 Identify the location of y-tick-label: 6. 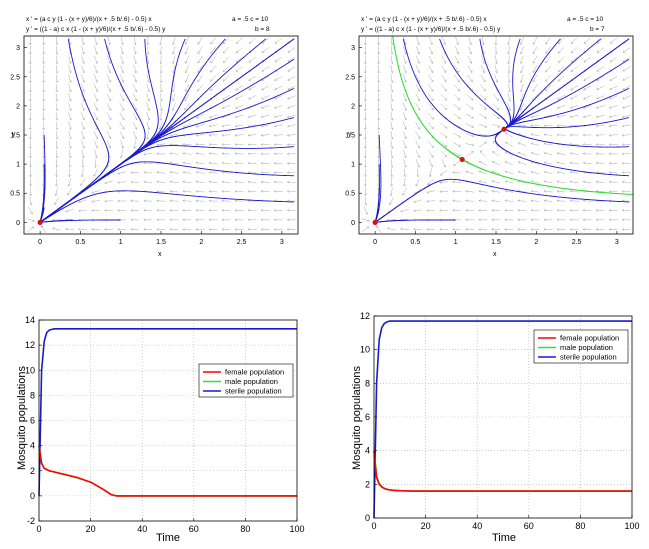
(367, 417).